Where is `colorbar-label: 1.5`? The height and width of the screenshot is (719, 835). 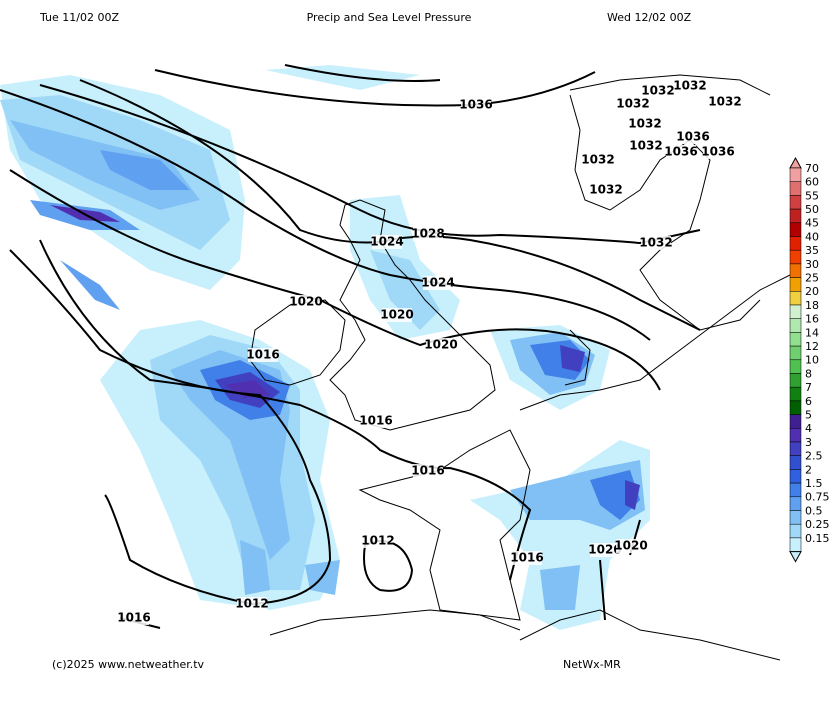 colorbar-label: 1.5 is located at coordinates (814, 483).